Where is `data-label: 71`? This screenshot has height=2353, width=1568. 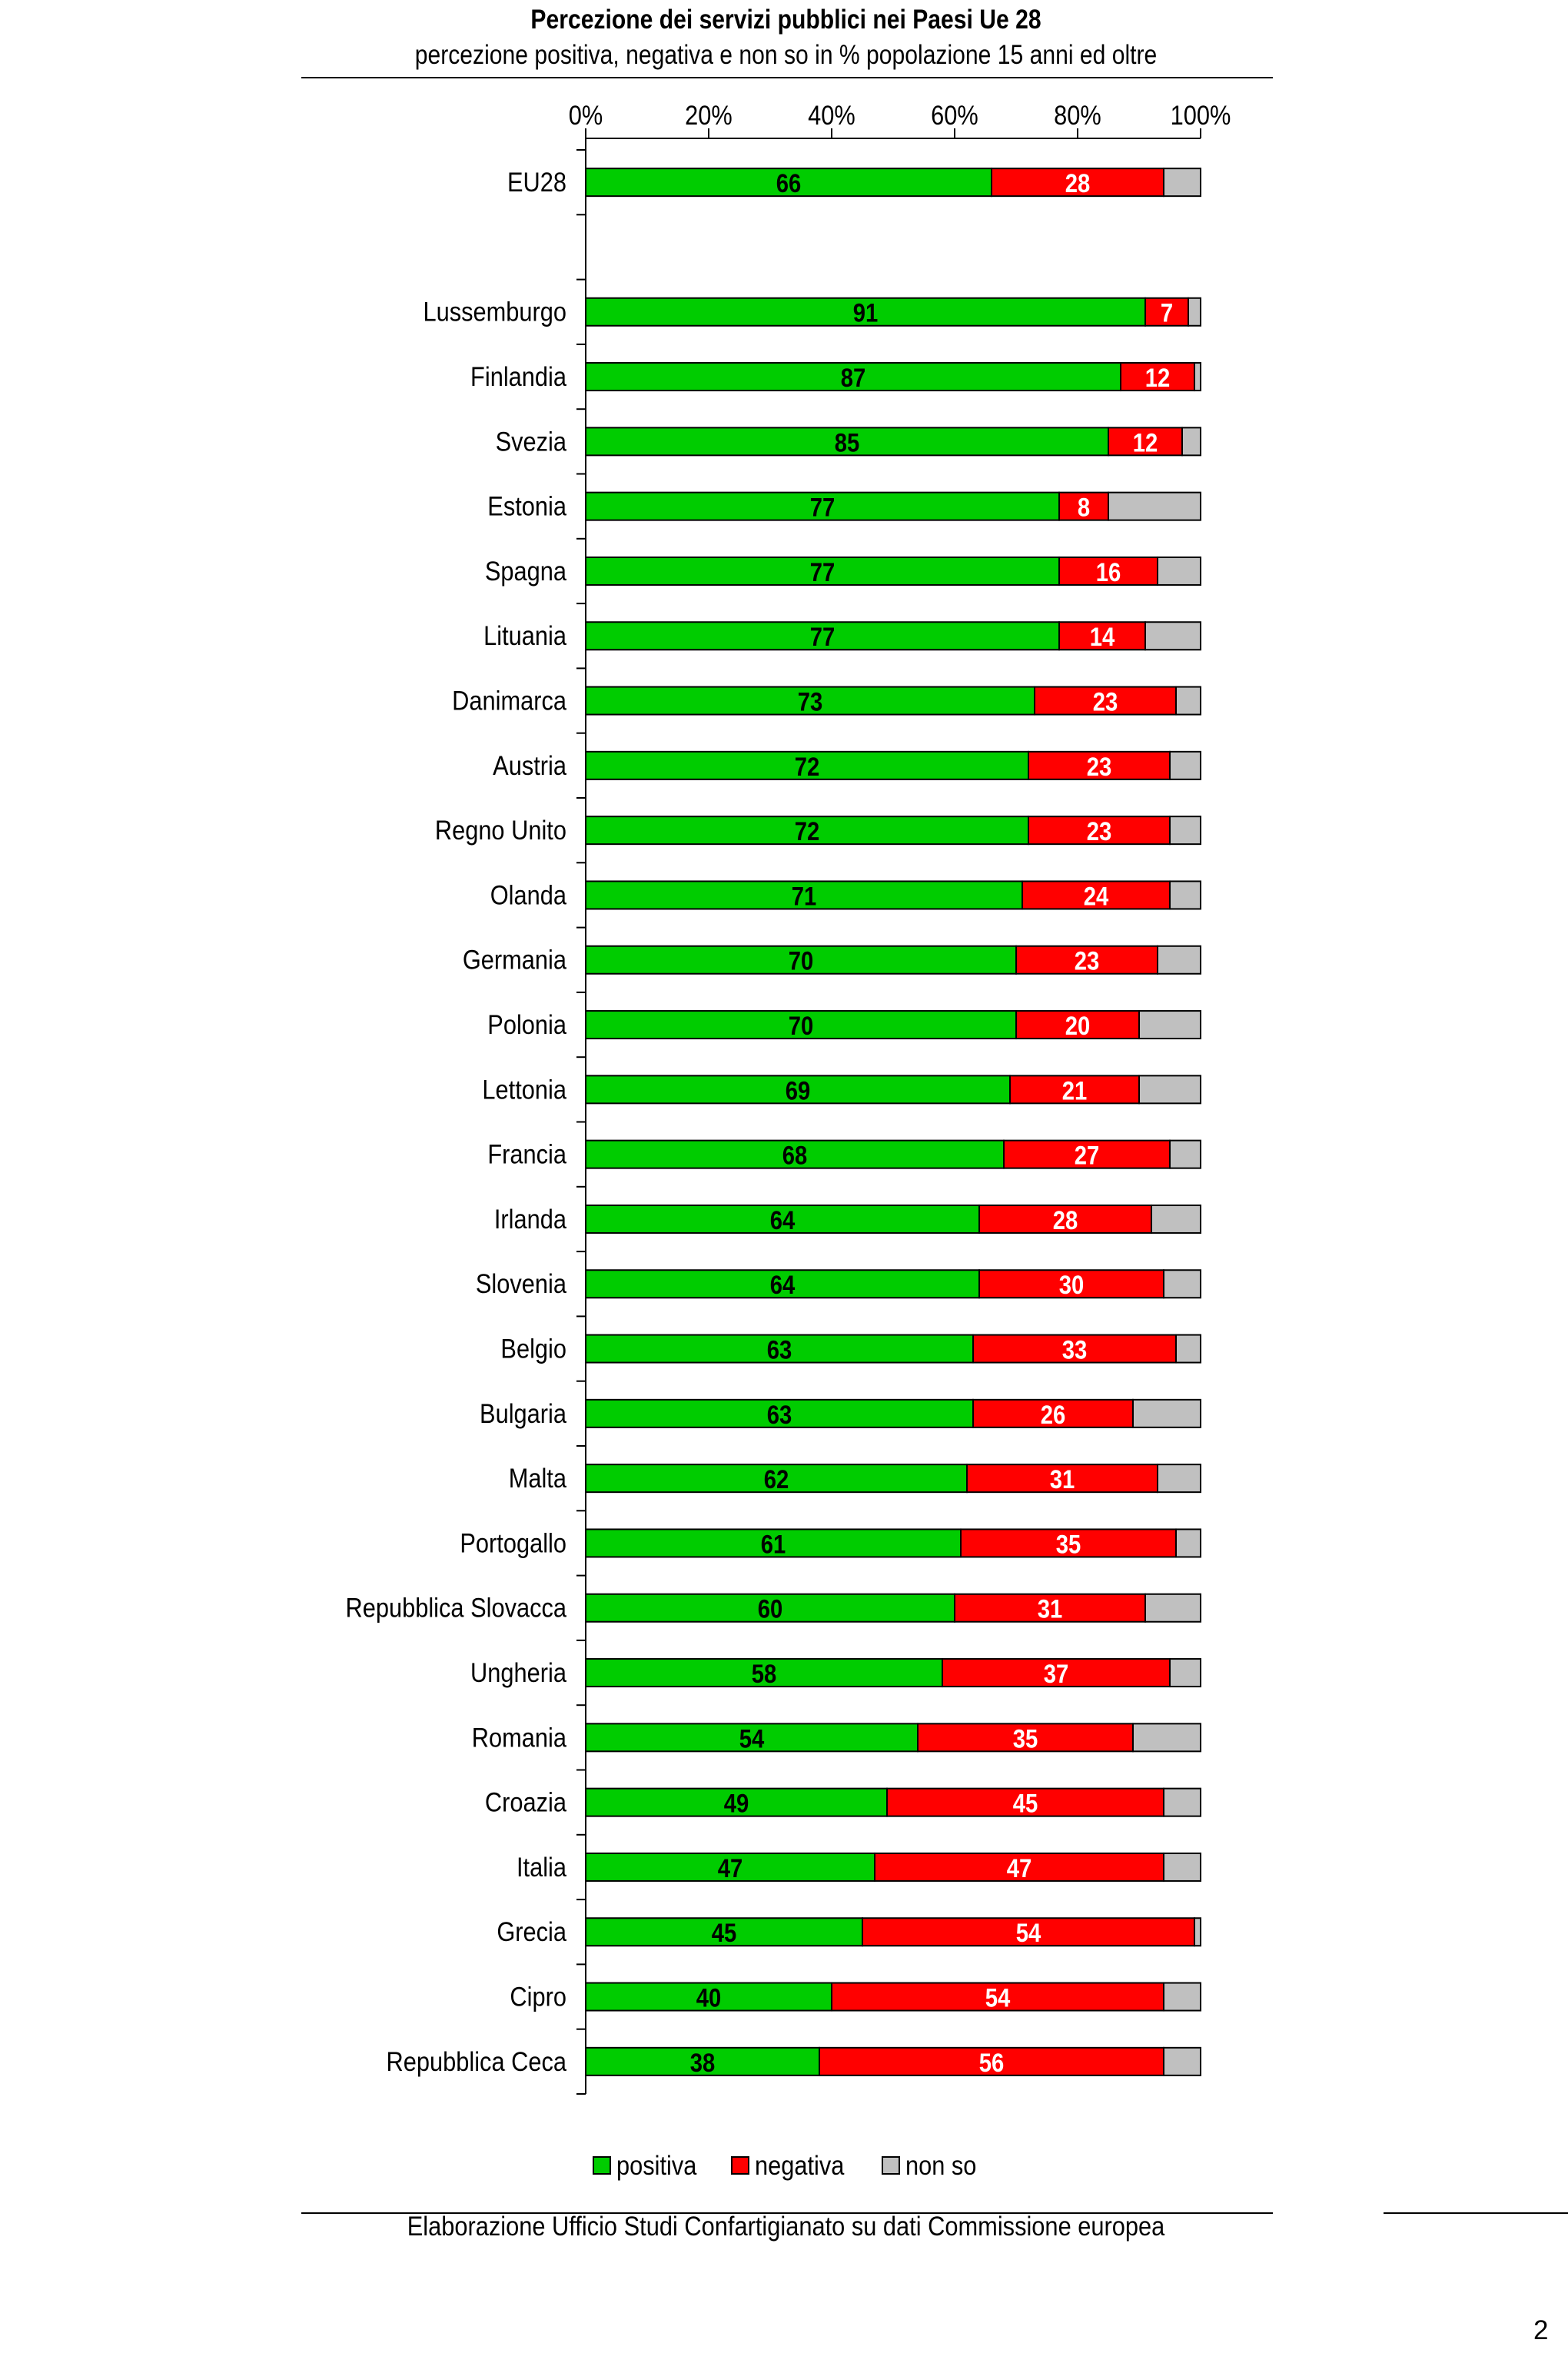
data-label: 71 is located at coordinates (805, 896).